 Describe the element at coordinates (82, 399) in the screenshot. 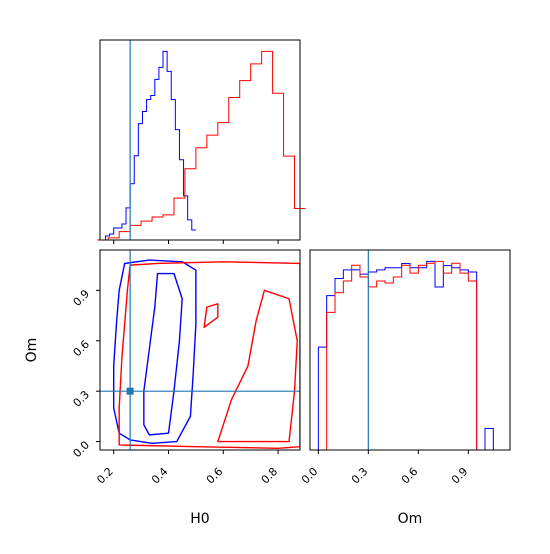

I see `contour-ytick-label-1: 0.3` at that location.